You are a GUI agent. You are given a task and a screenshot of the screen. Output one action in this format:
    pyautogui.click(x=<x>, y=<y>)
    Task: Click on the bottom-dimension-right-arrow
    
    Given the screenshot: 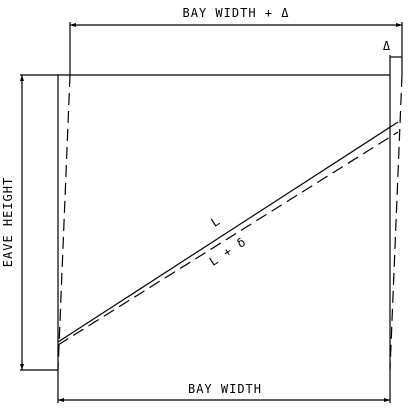 What is the action you would take?
    pyautogui.click(x=387, y=400)
    